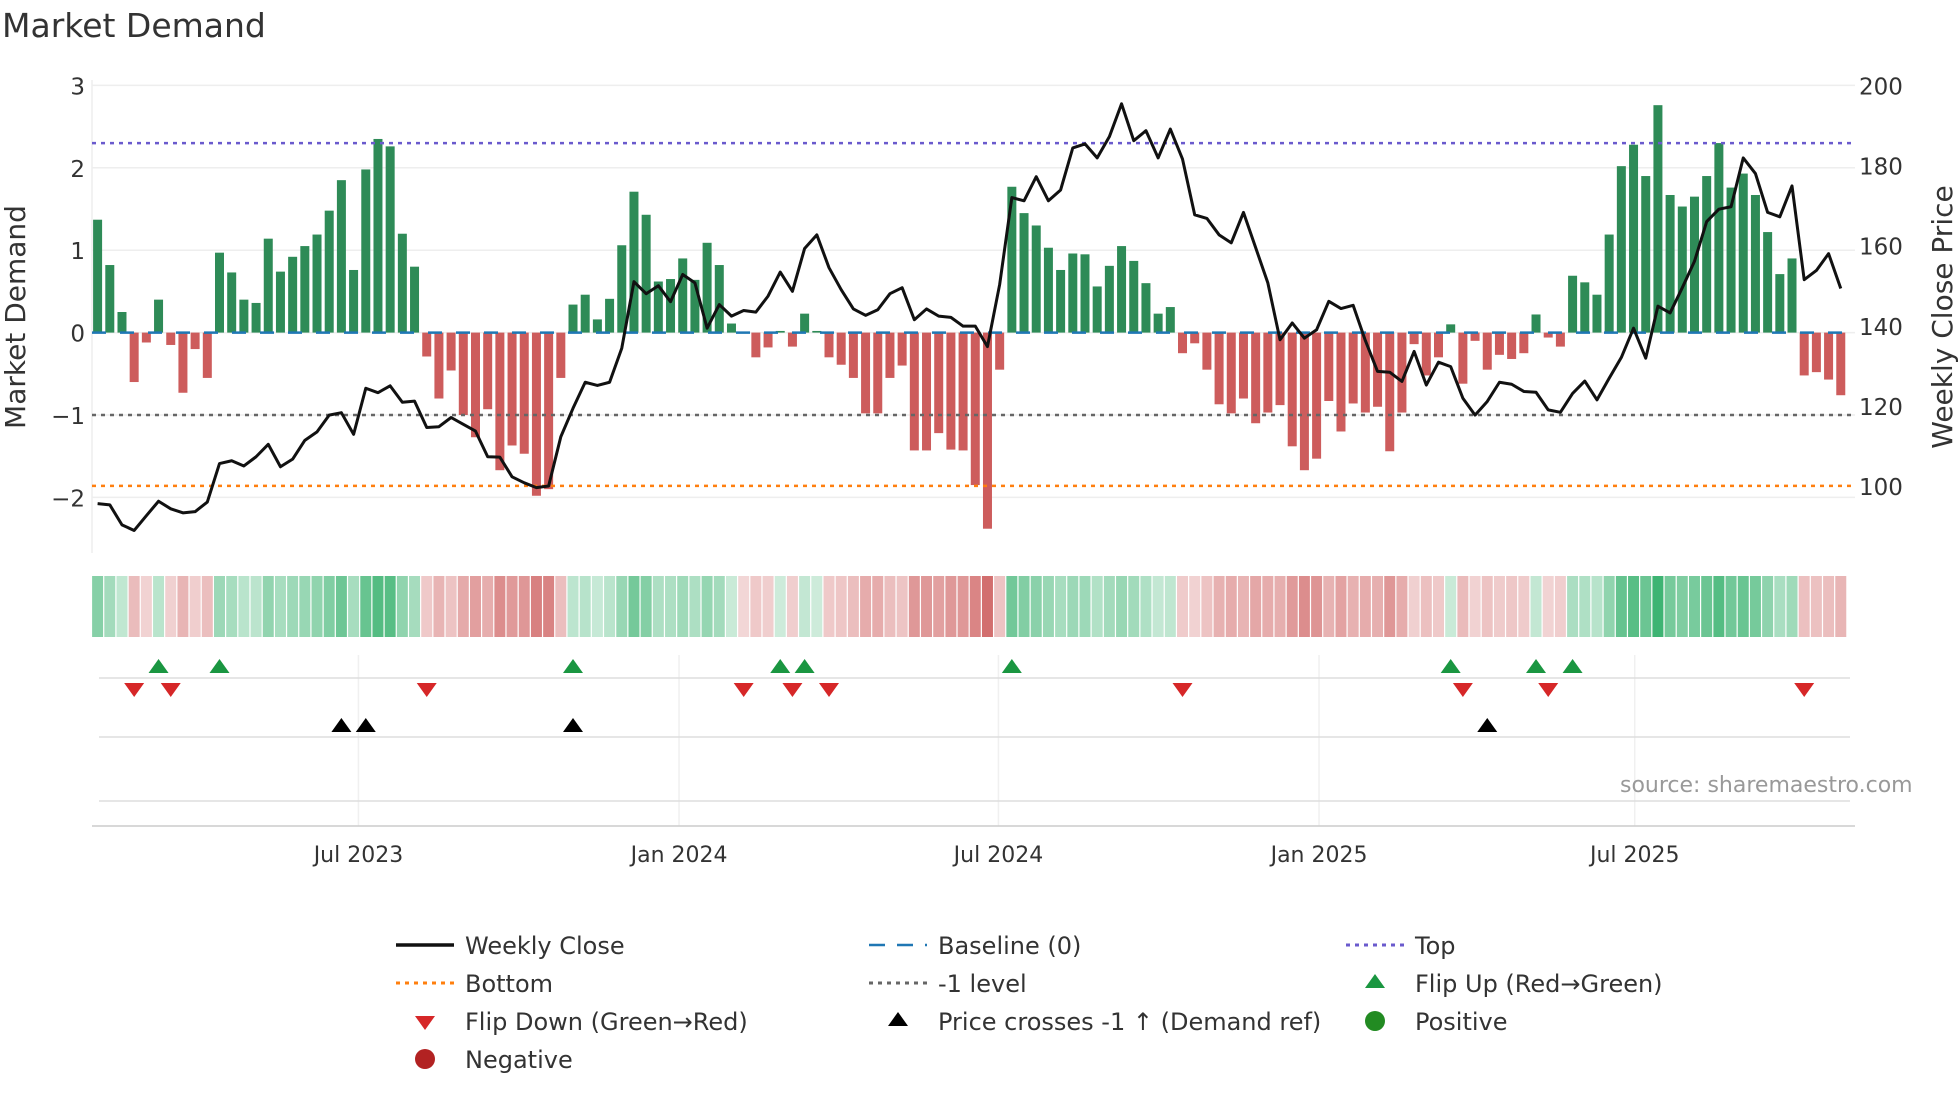 The image size is (1960, 1102). Describe the element at coordinates (1318, 855) in the screenshot. I see `x-tick-label: Jan 2025` at that location.